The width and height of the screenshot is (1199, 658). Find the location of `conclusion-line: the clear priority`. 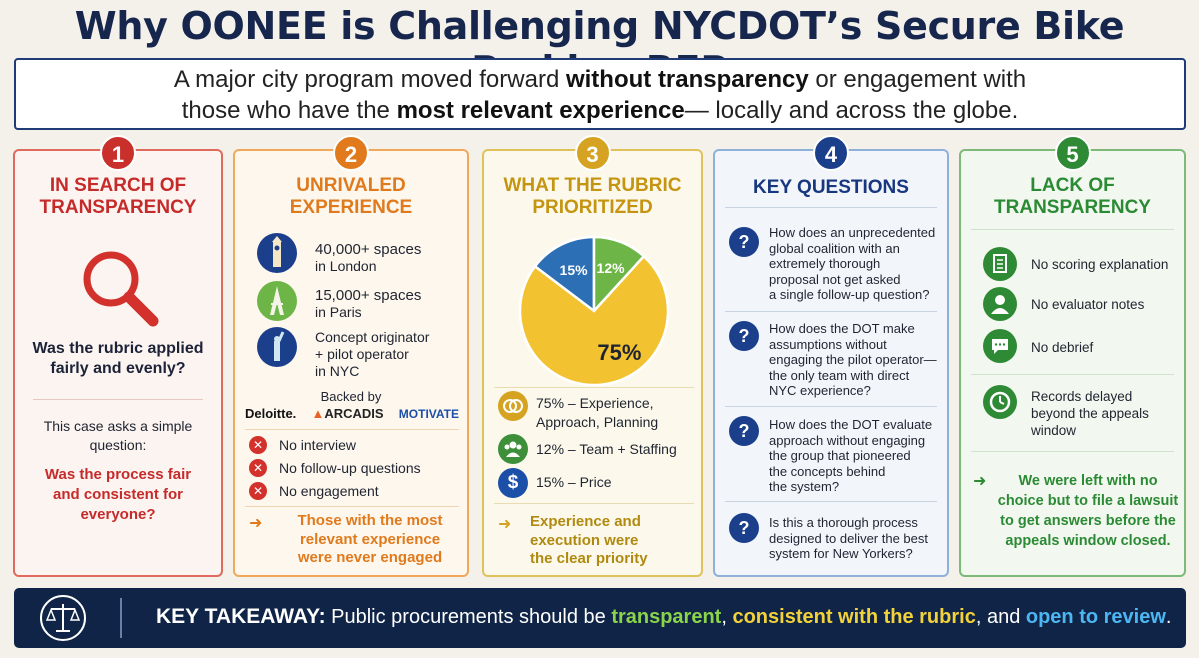

conclusion-line: the clear priority is located at coordinates (589, 558).